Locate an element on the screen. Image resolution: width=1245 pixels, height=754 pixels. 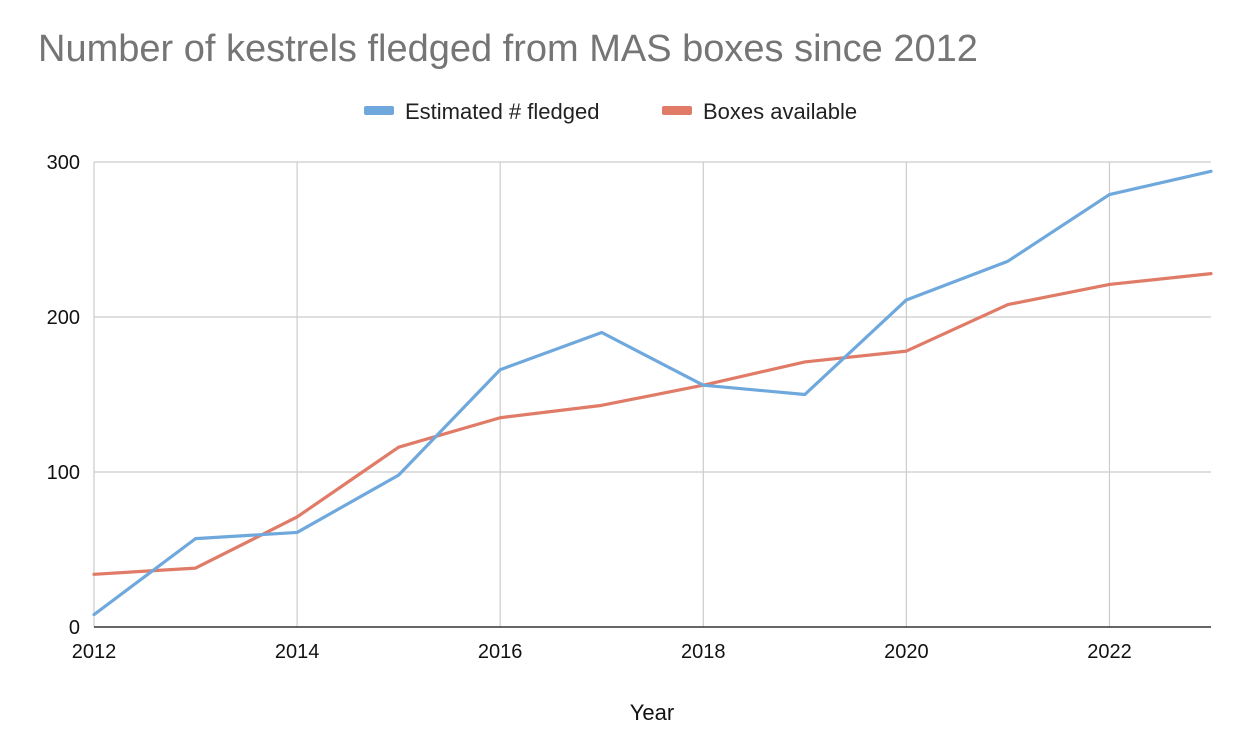
y-tick-label: 100 is located at coordinates (63, 473).